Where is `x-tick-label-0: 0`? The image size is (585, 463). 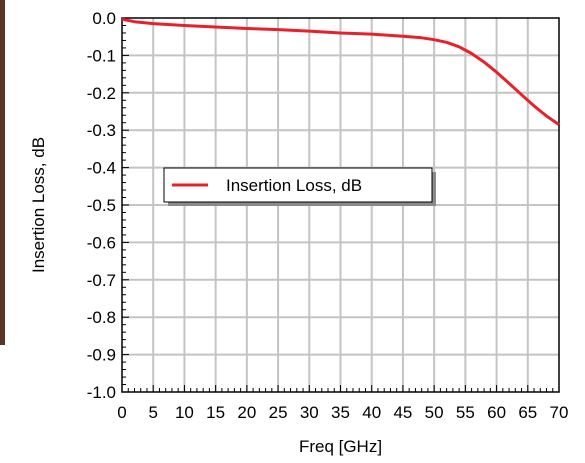 x-tick-label-0: 0 is located at coordinates (121, 412).